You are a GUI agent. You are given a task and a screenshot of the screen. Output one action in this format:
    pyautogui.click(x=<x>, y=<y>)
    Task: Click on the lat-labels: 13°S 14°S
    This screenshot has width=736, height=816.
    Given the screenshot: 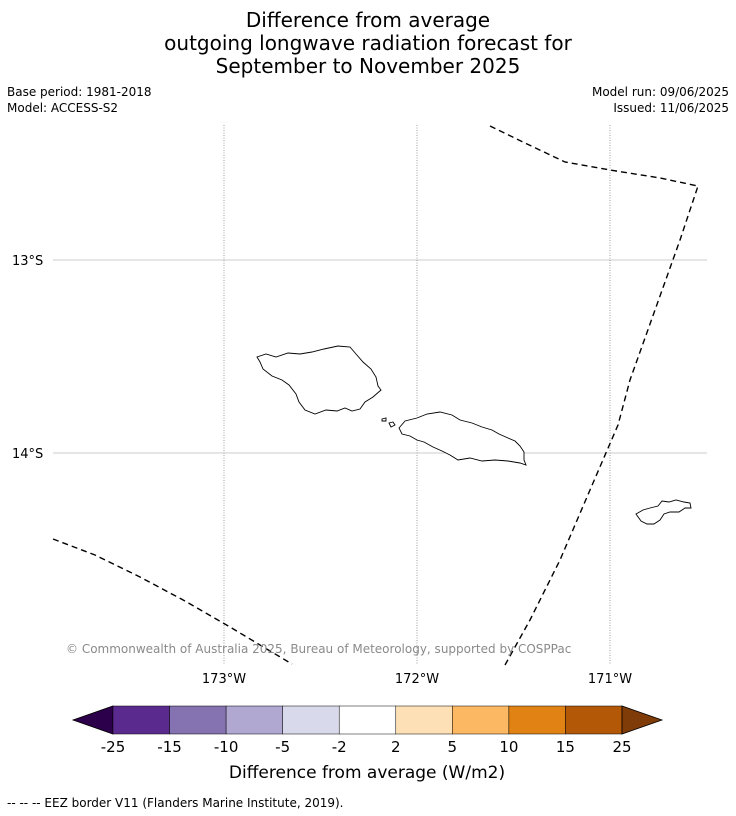 What is the action you would take?
    pyautogui.click(x=27, y=358)
    